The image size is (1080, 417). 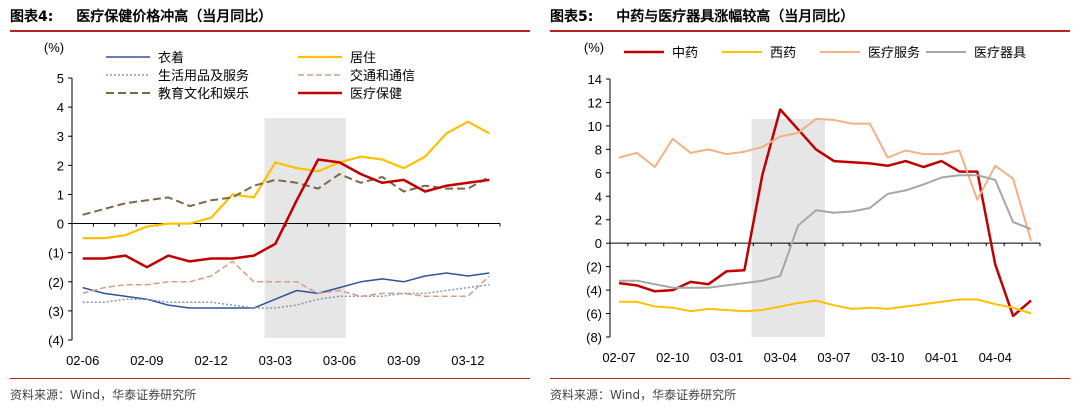 I want to click on chart4-y-tick-label: 0, so click(x=60, y=224).